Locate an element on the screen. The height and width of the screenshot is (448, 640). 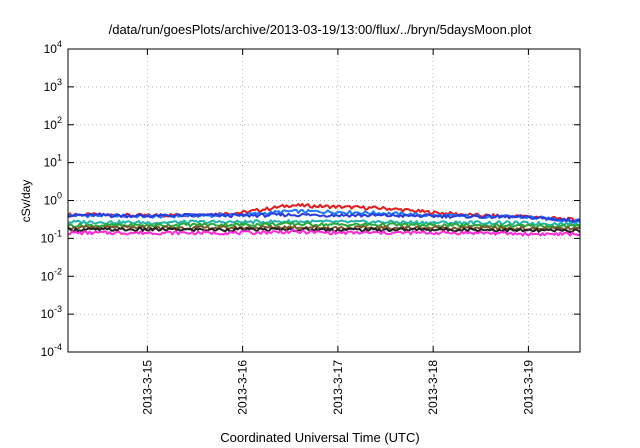
x-tick-label: 2013-3-16 is located at coordinates (243, 387).